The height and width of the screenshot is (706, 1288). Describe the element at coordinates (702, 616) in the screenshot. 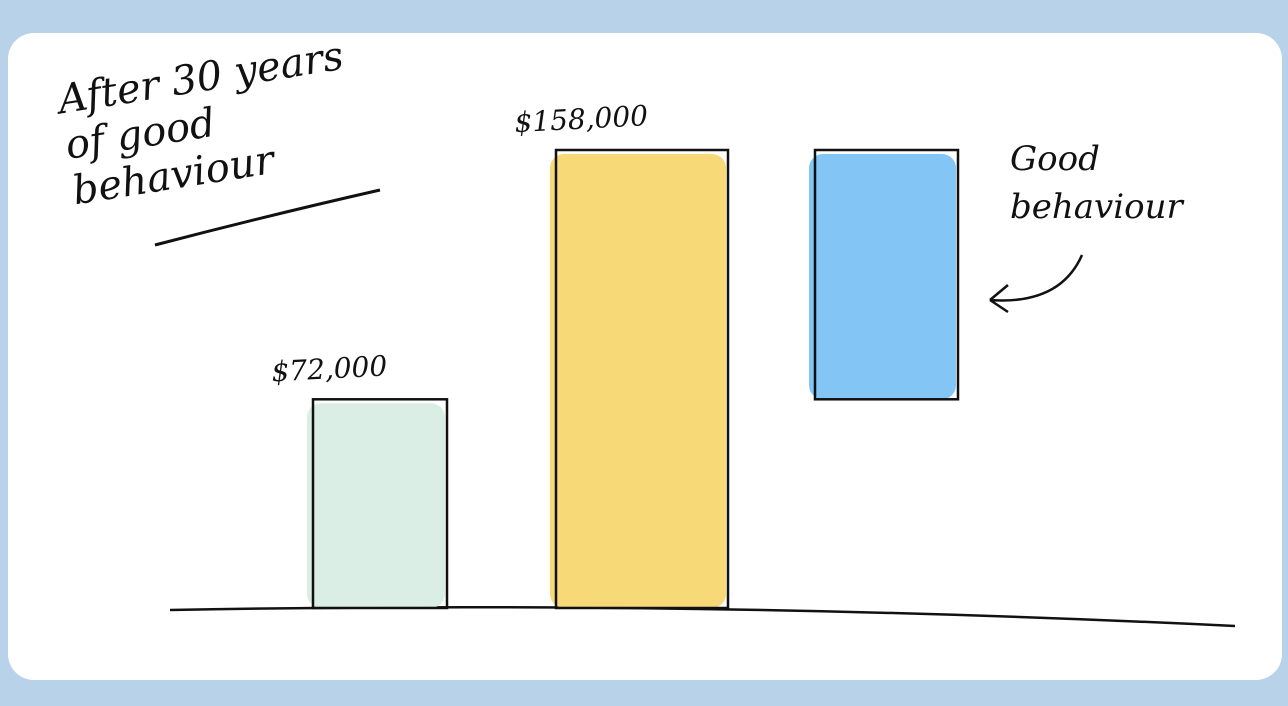

I see `baseline` at that location.